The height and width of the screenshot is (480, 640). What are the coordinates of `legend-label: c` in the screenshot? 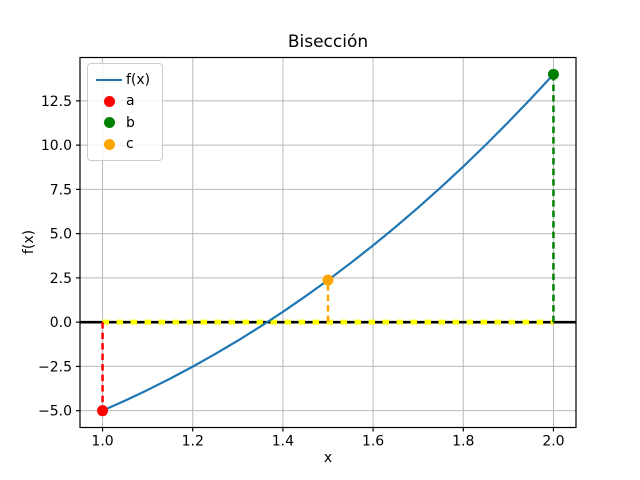 It's located at (130, 144).